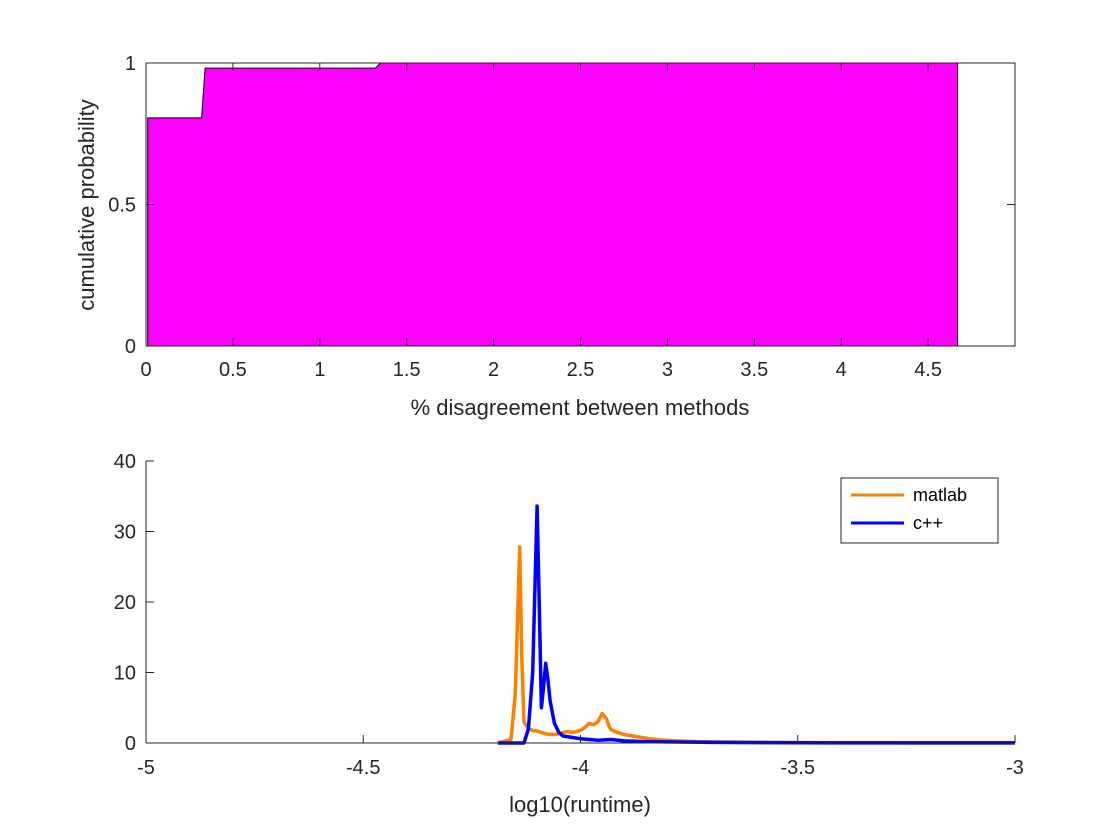  What do you see at coordinates (130, 744) in the screenshot?
I see `runtime-y-tick-label: 0` at bounding box center [130, 744].